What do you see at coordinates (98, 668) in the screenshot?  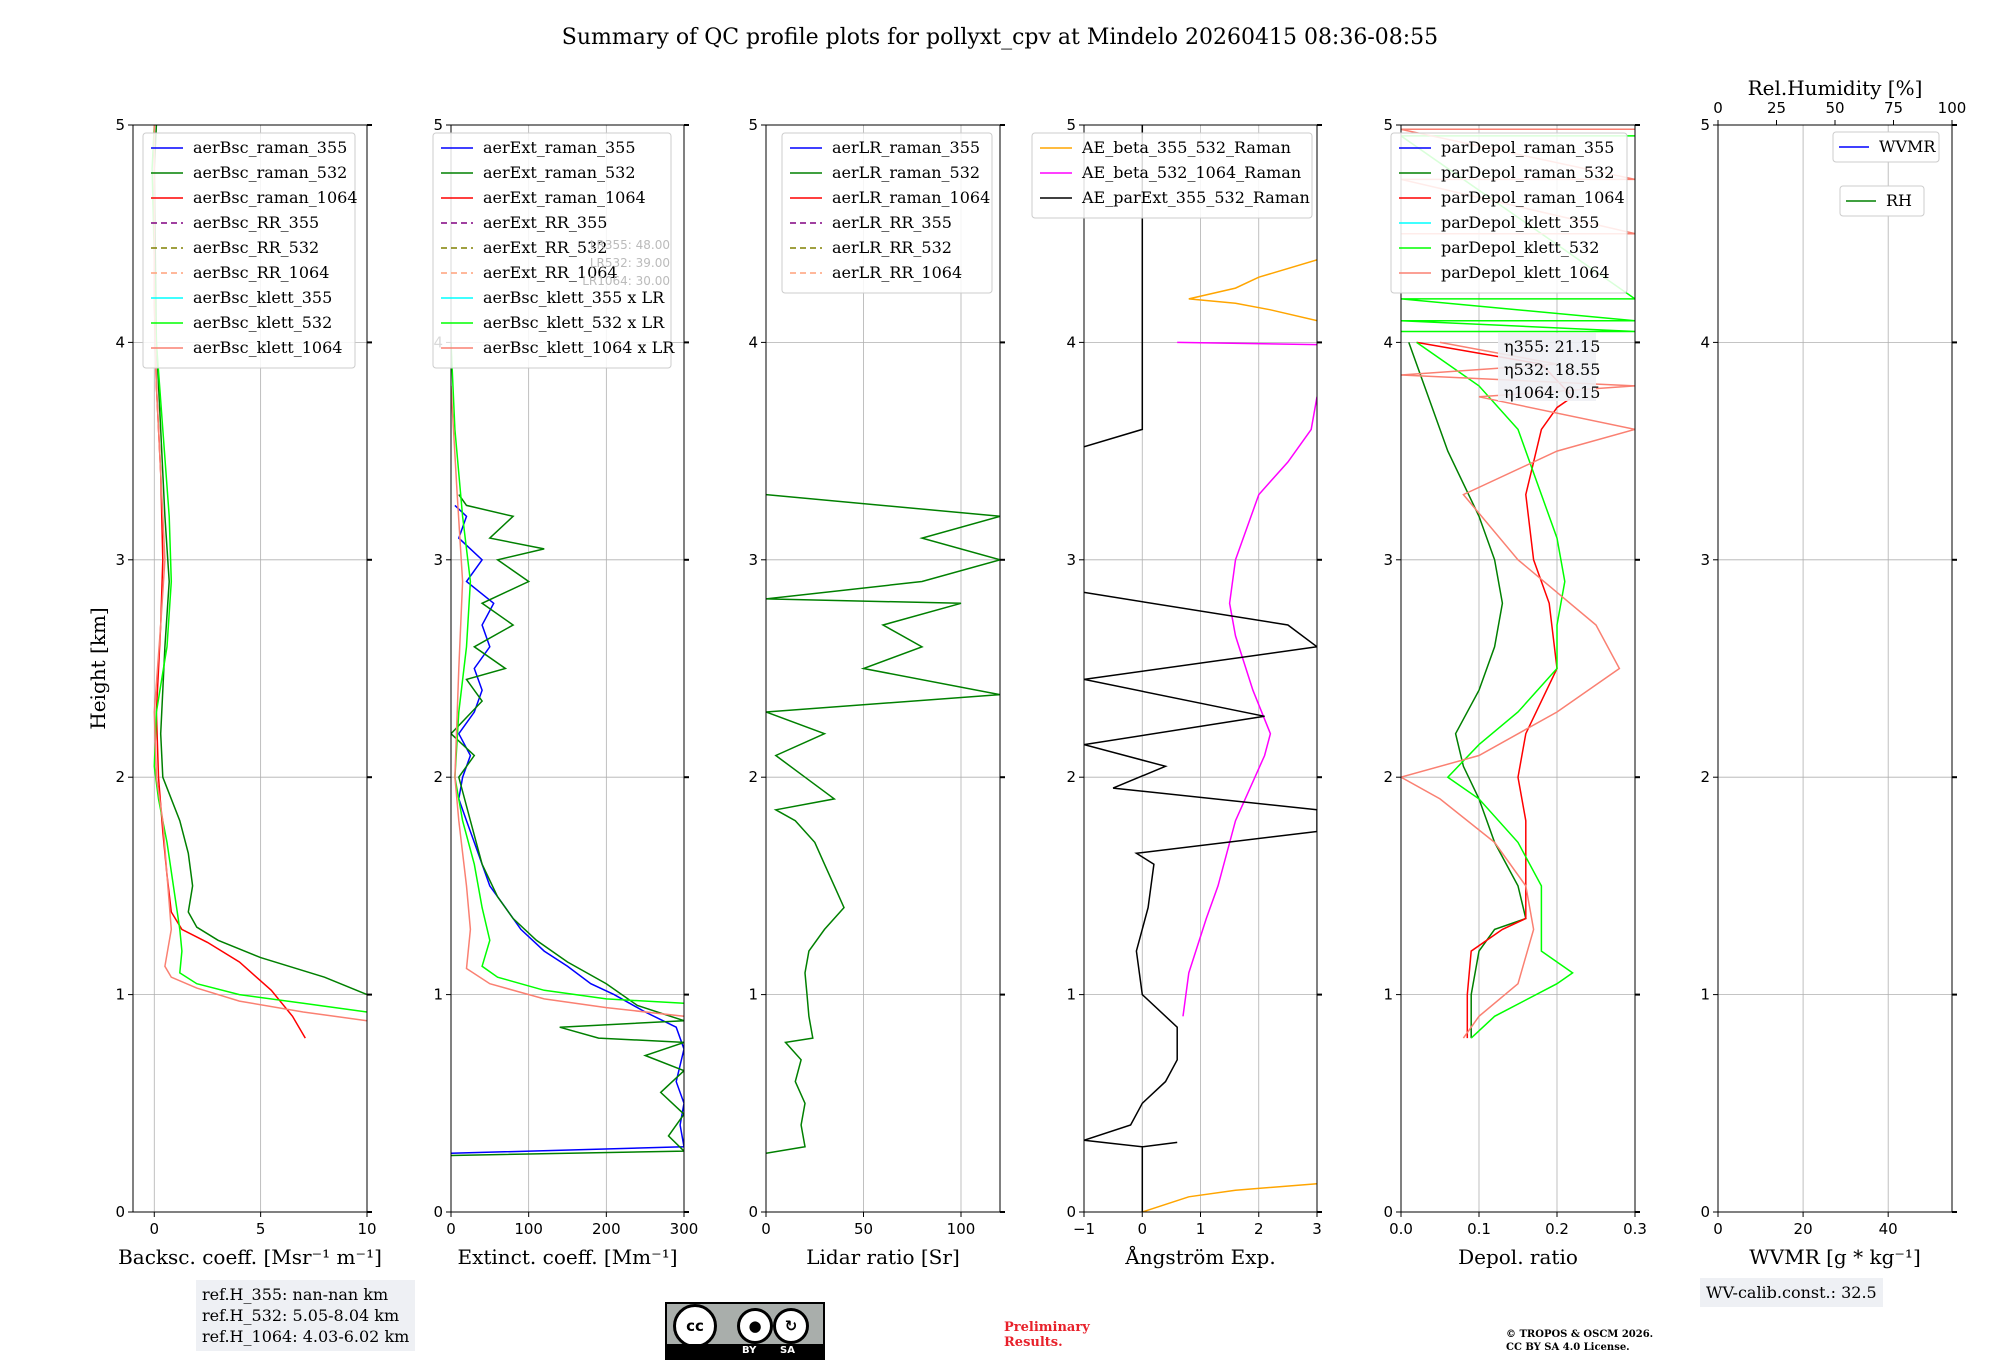 I see `y-axis-label: Height [km]` at bounding box center [98, 668].